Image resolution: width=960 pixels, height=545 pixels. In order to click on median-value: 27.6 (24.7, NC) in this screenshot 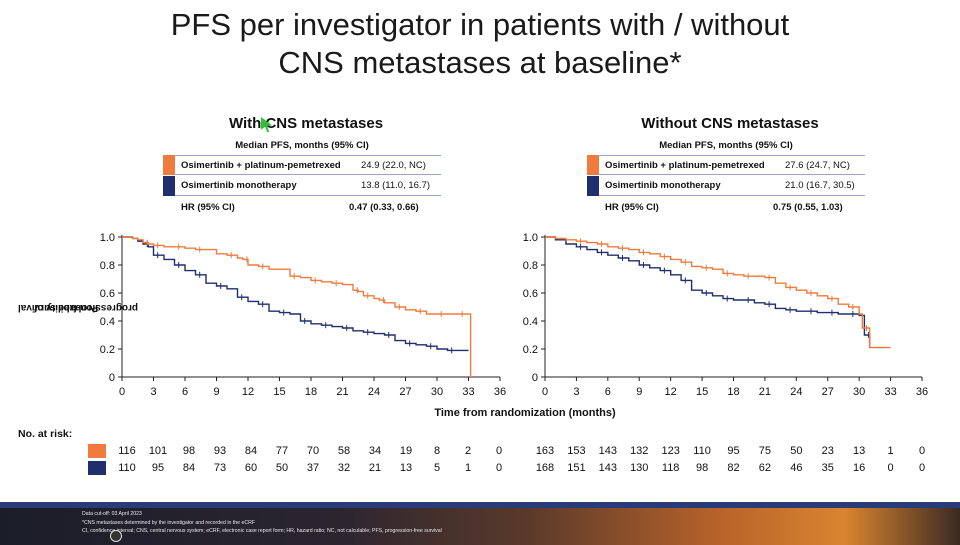, I will do `click(817, 165)`.